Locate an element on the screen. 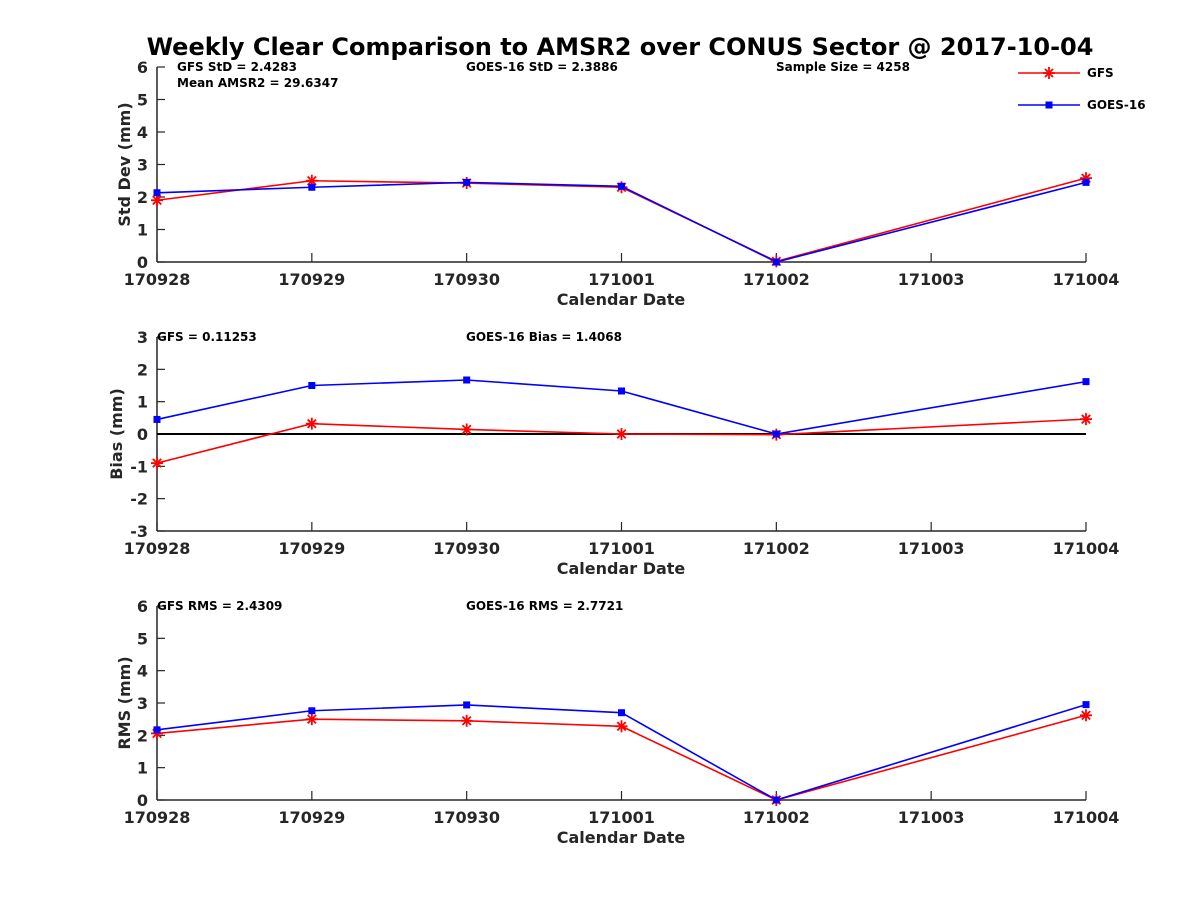 The image size is (1200, 900). legend-goes16-marker is located at coordinates (1049, 105).